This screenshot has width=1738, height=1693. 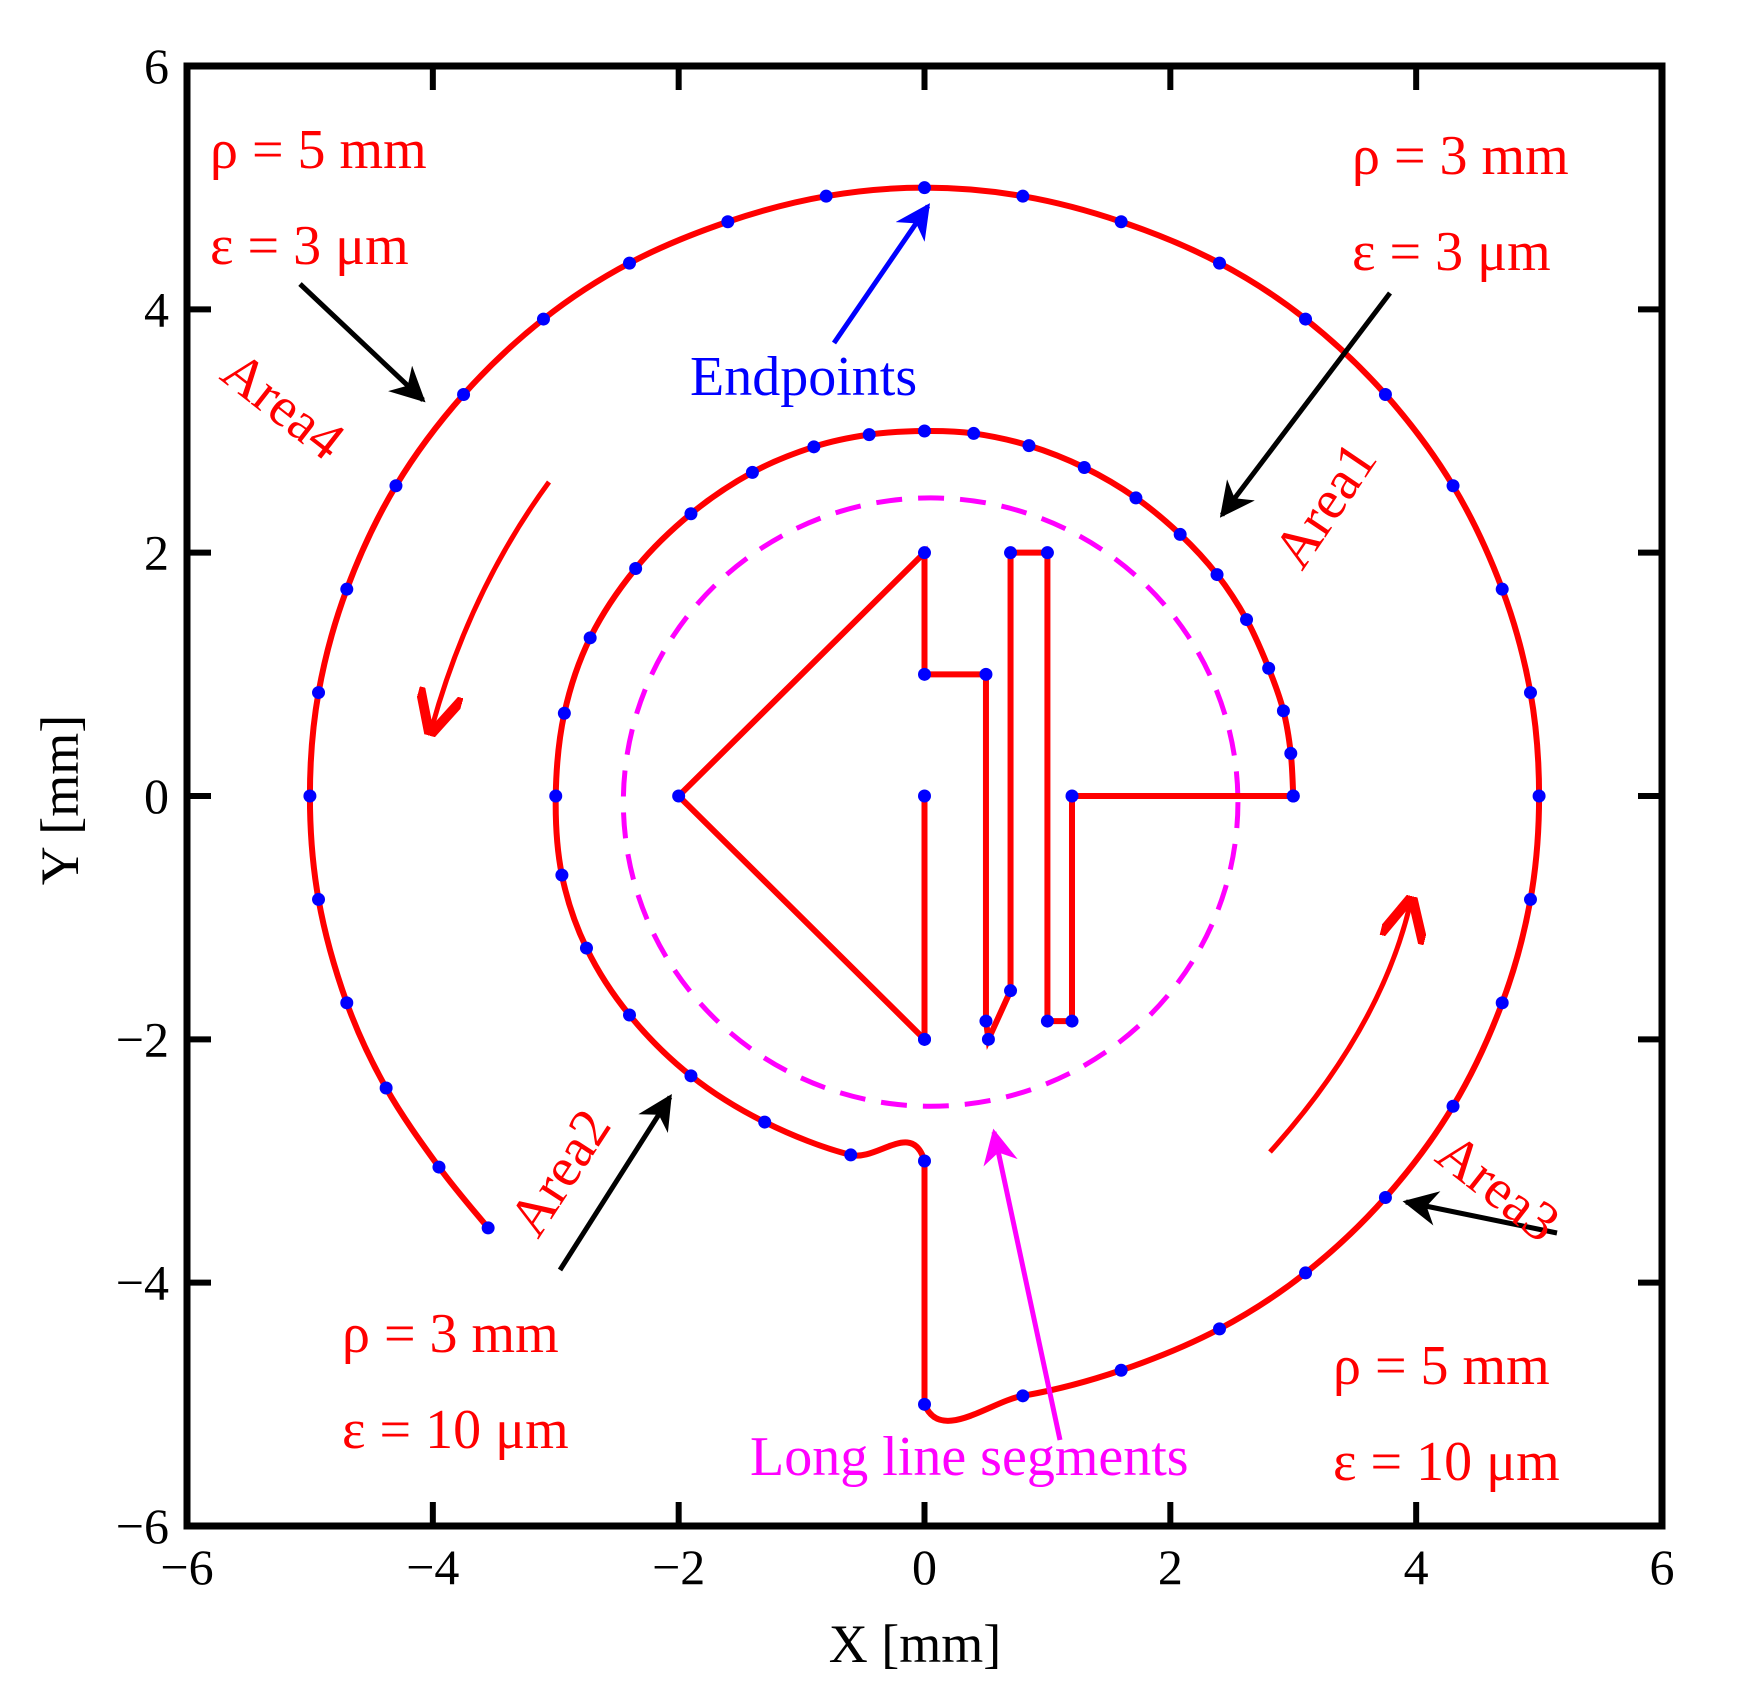 I want to click on area1-label: Area1, so click(x=1325, y=505).